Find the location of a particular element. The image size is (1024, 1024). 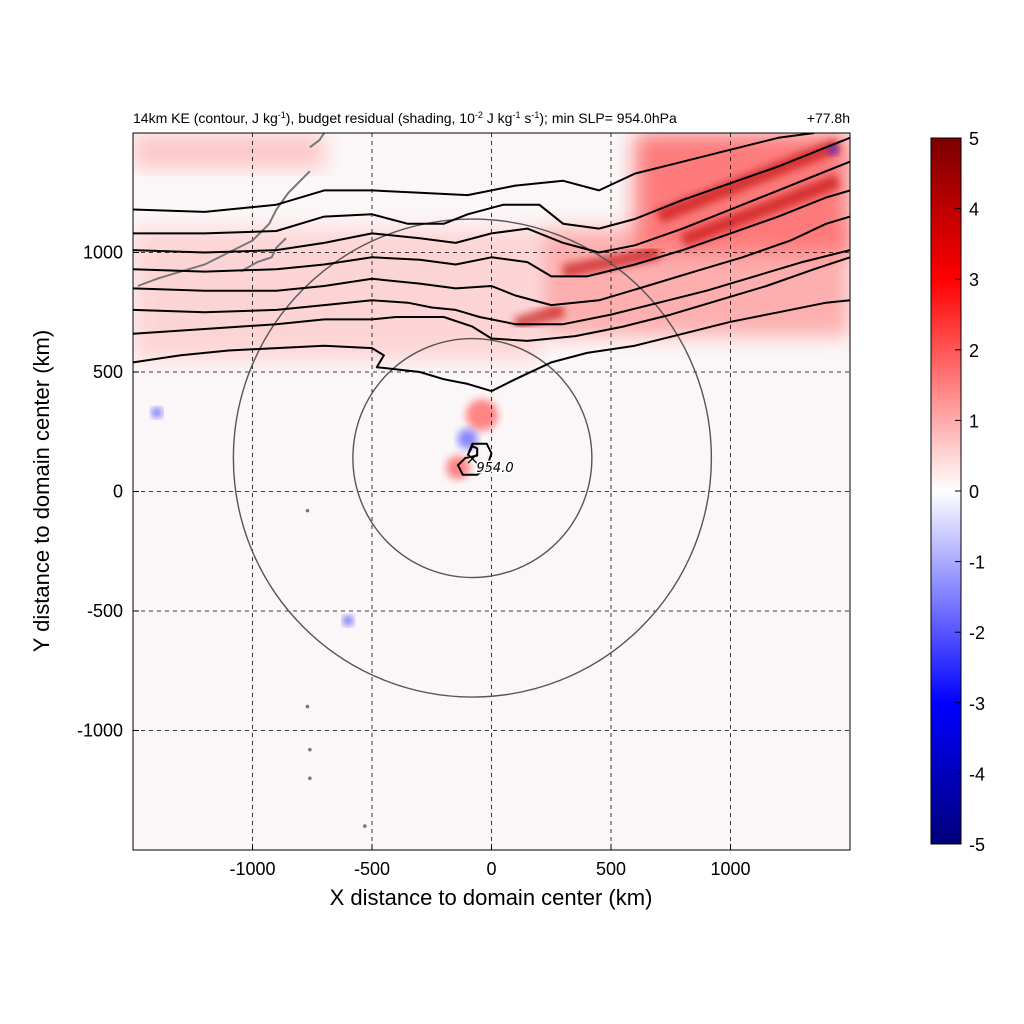

x-tick-label: 500 is located at coordinates (611, 869).